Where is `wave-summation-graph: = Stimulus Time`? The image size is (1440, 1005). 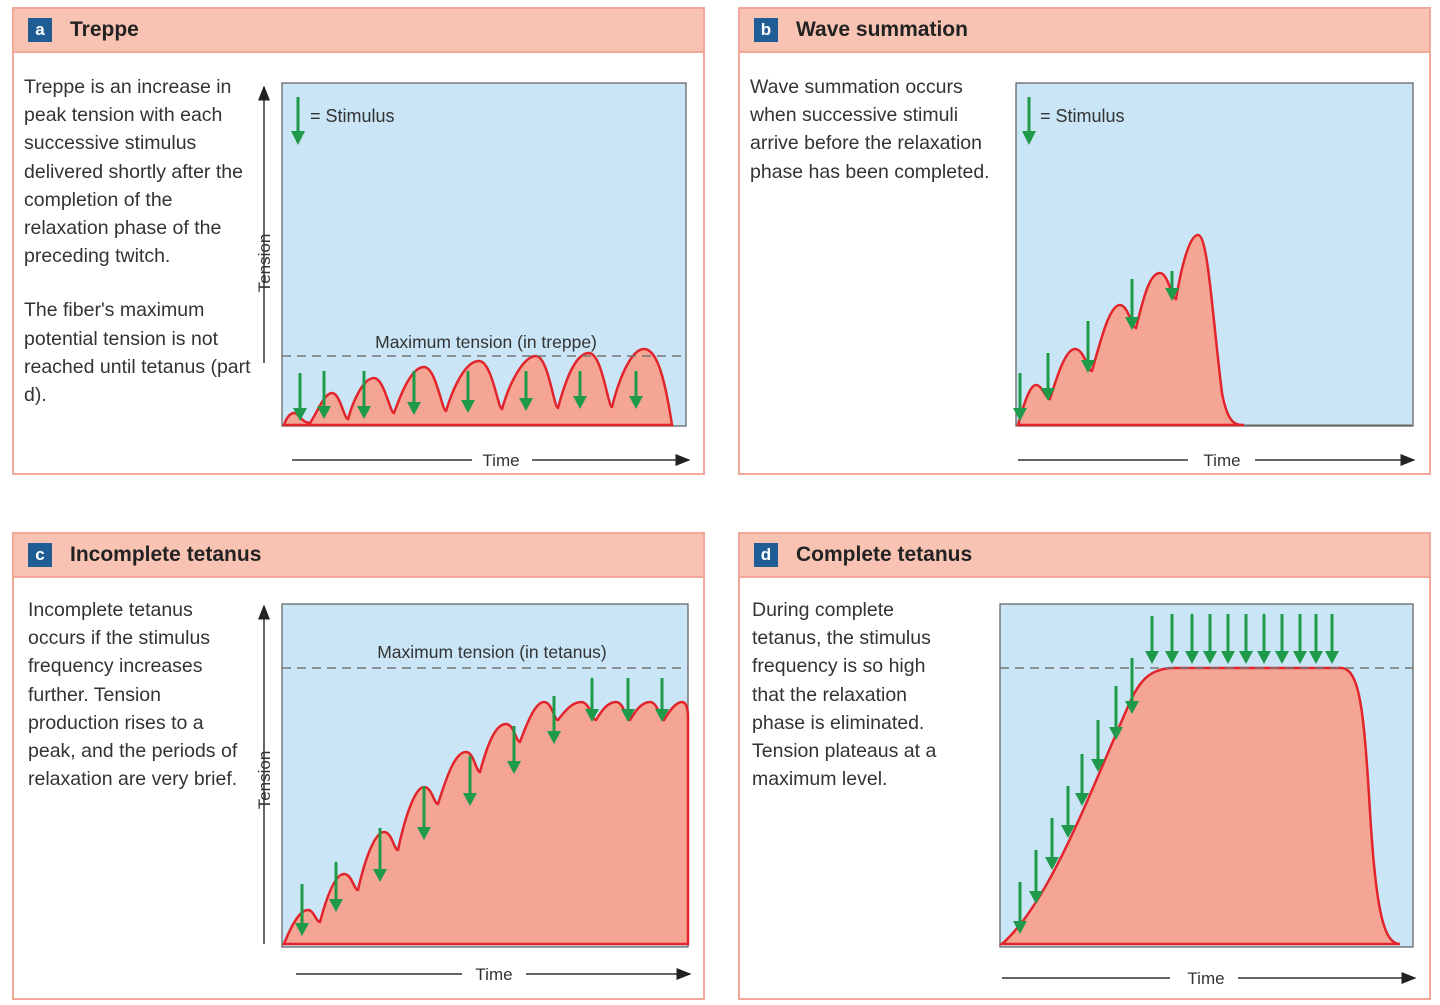 wave-summation-graph: = Stimulus Time is located at coordinates (1214, 276).